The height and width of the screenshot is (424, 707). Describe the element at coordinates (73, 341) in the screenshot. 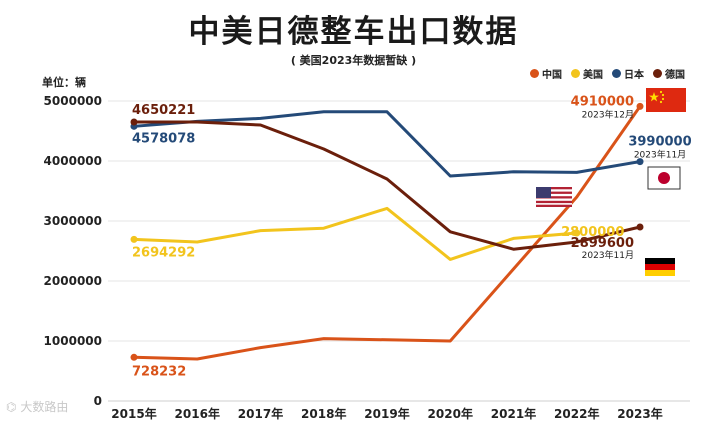

I see `y-tick-label: 1000000` at that location.